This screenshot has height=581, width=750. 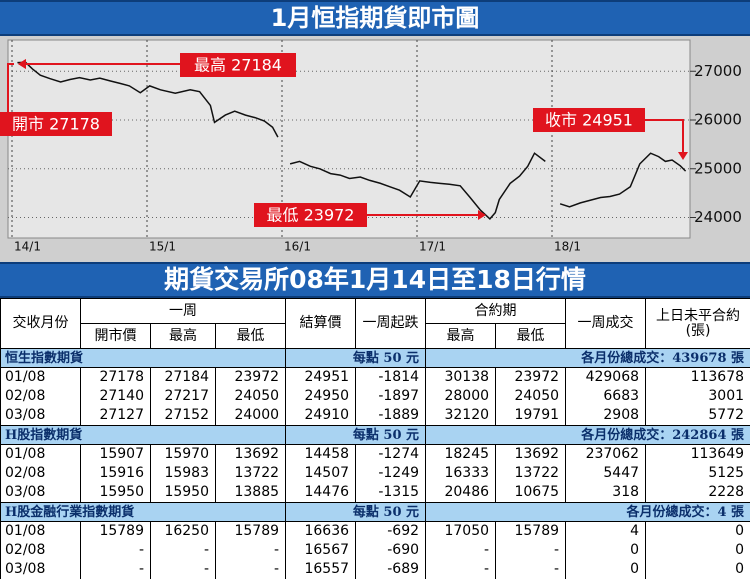 I want to click on table-cell: -1315, so click(x=391, y=493).